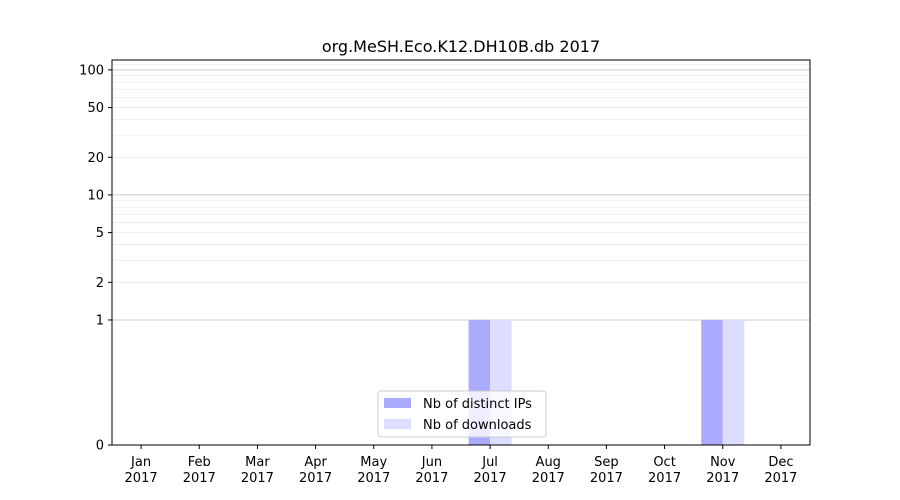 The height and width of the screenshot is (500, 900). What do you see at coordinates (477, 425) in the screenshot?
I see `legend-label: Nb of downloads` at bounding box center [477, 425].